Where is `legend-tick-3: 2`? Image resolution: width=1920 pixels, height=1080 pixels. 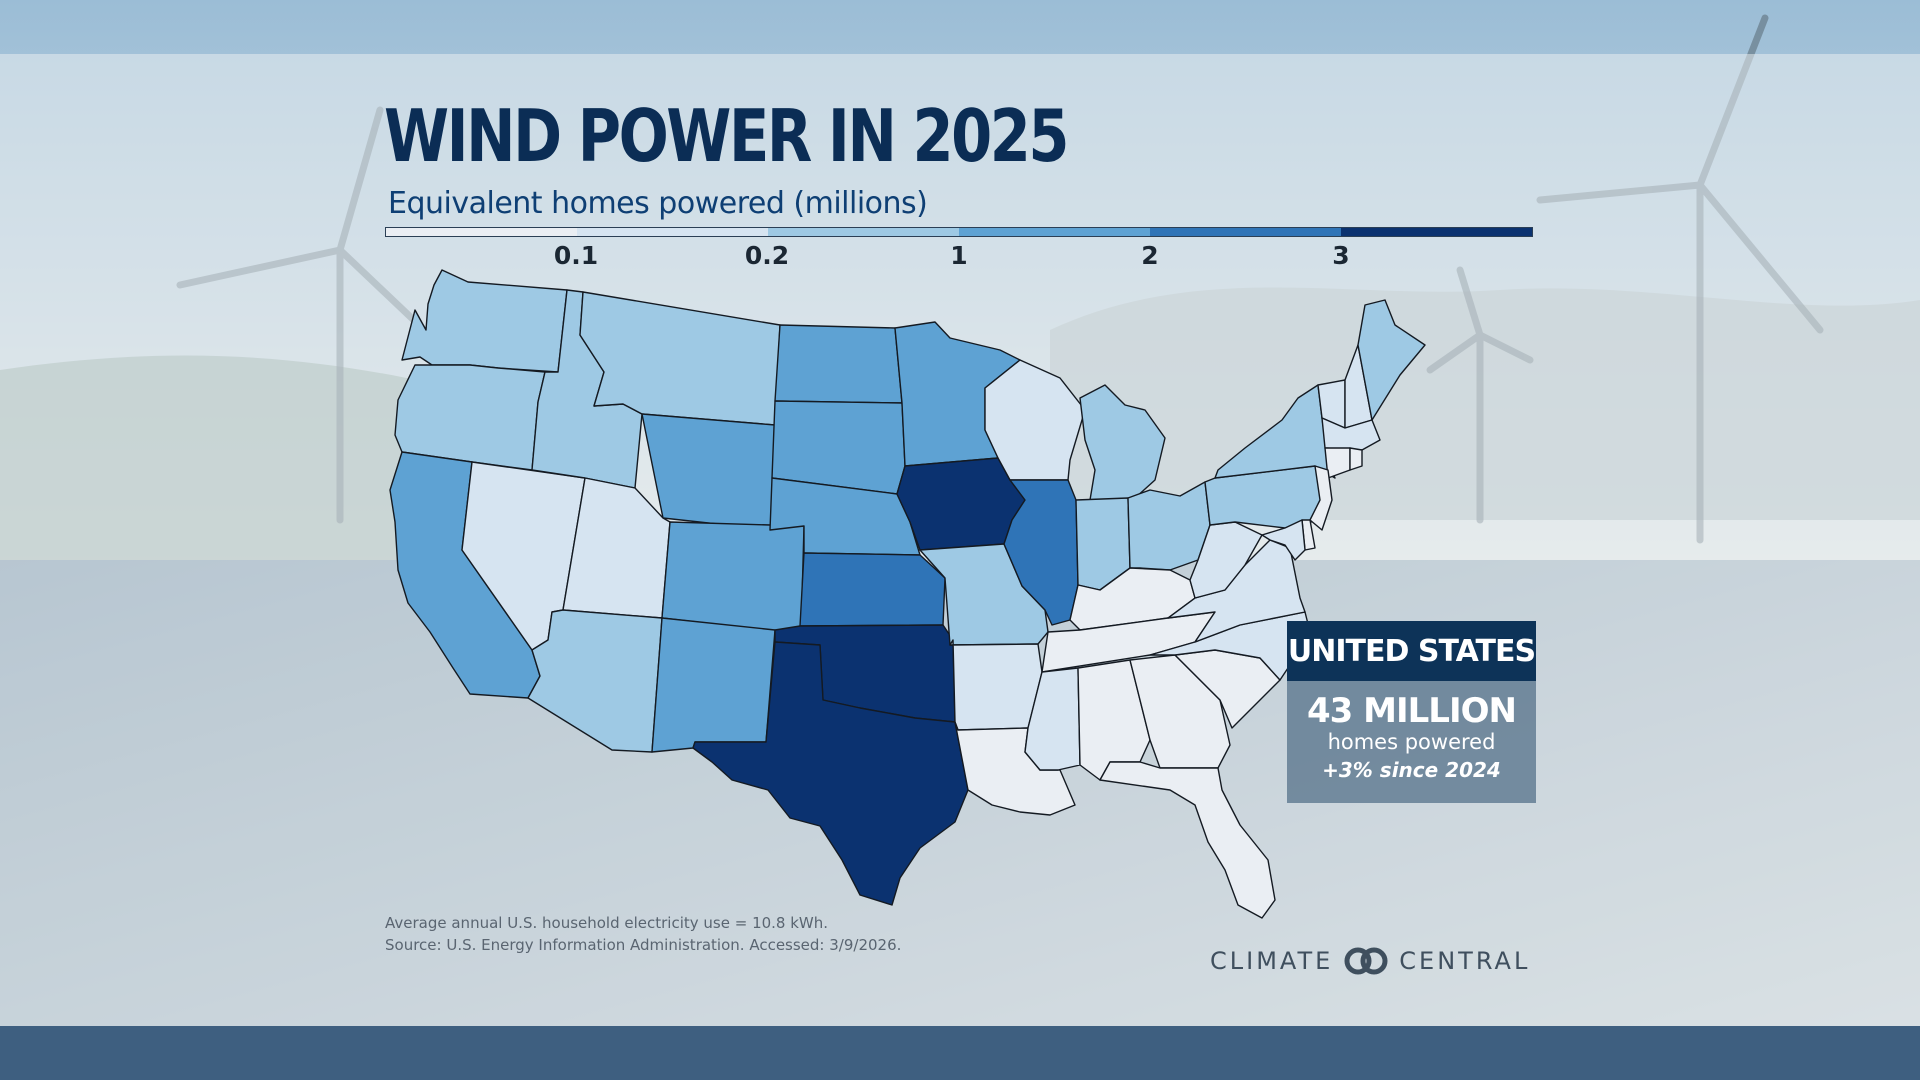 legend-tick-3: 2 is located at coordinates (1150, 255).